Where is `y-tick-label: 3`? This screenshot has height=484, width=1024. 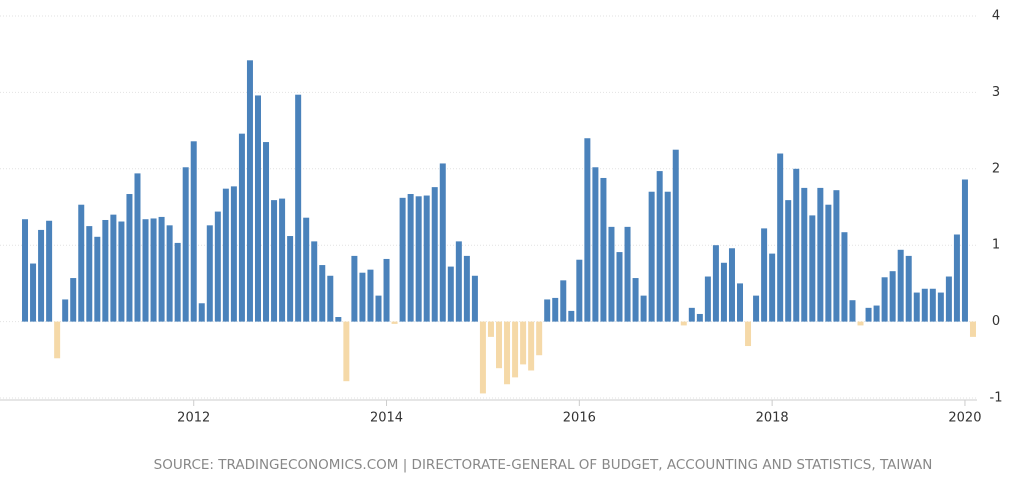
y-tick-label: 3 is located at coordinates (996, 92).